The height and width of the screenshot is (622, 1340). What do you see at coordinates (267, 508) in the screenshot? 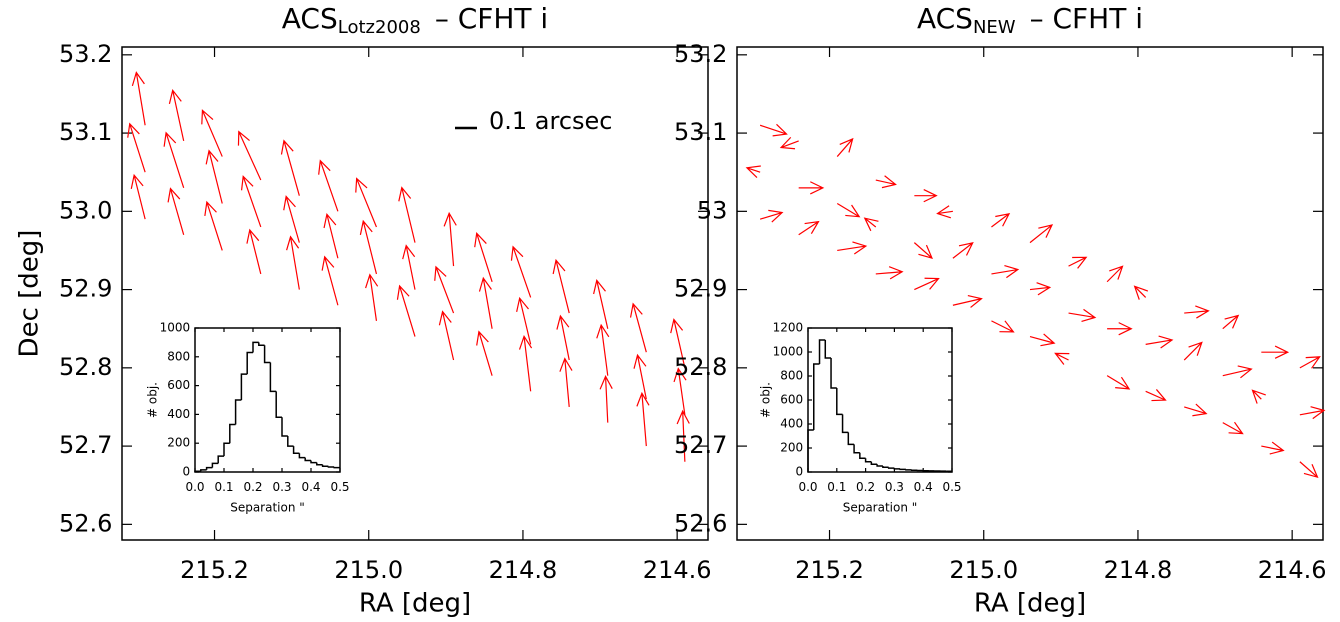
I see `inset-x-label: Separation "` at bounding box center [267, 508].